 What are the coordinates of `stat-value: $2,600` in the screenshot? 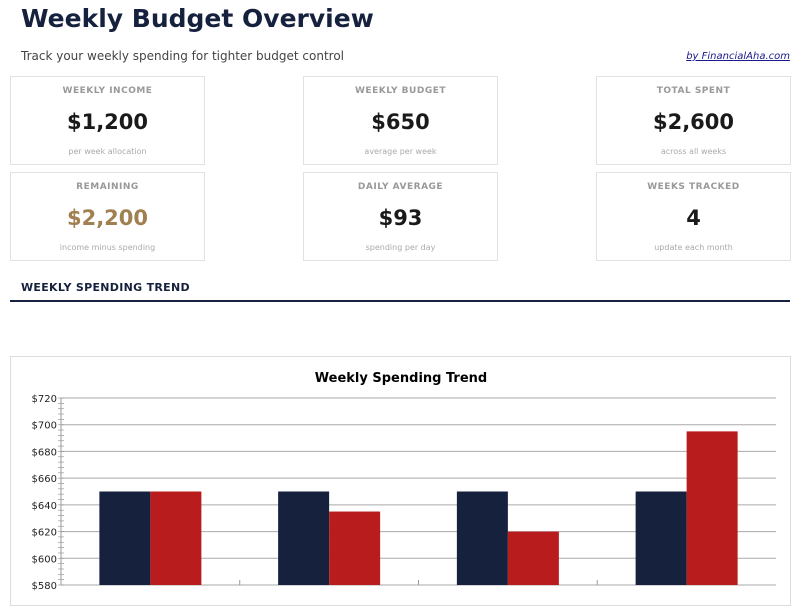 It's located at (693, 122).